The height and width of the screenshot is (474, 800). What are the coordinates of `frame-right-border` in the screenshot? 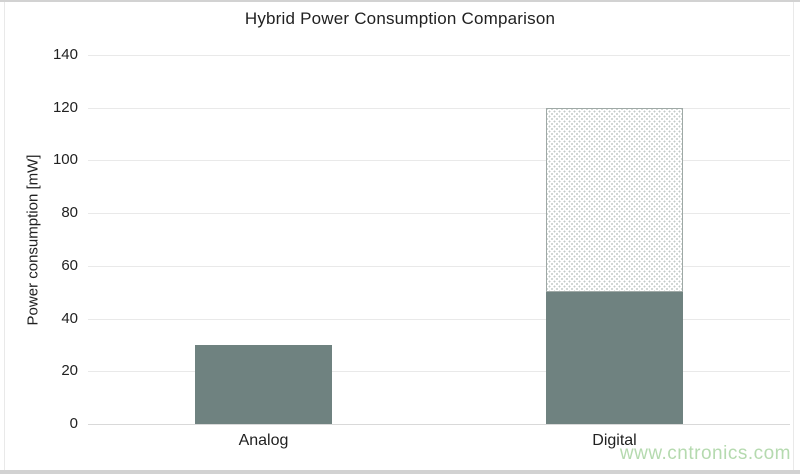 It's located at (793, 236).